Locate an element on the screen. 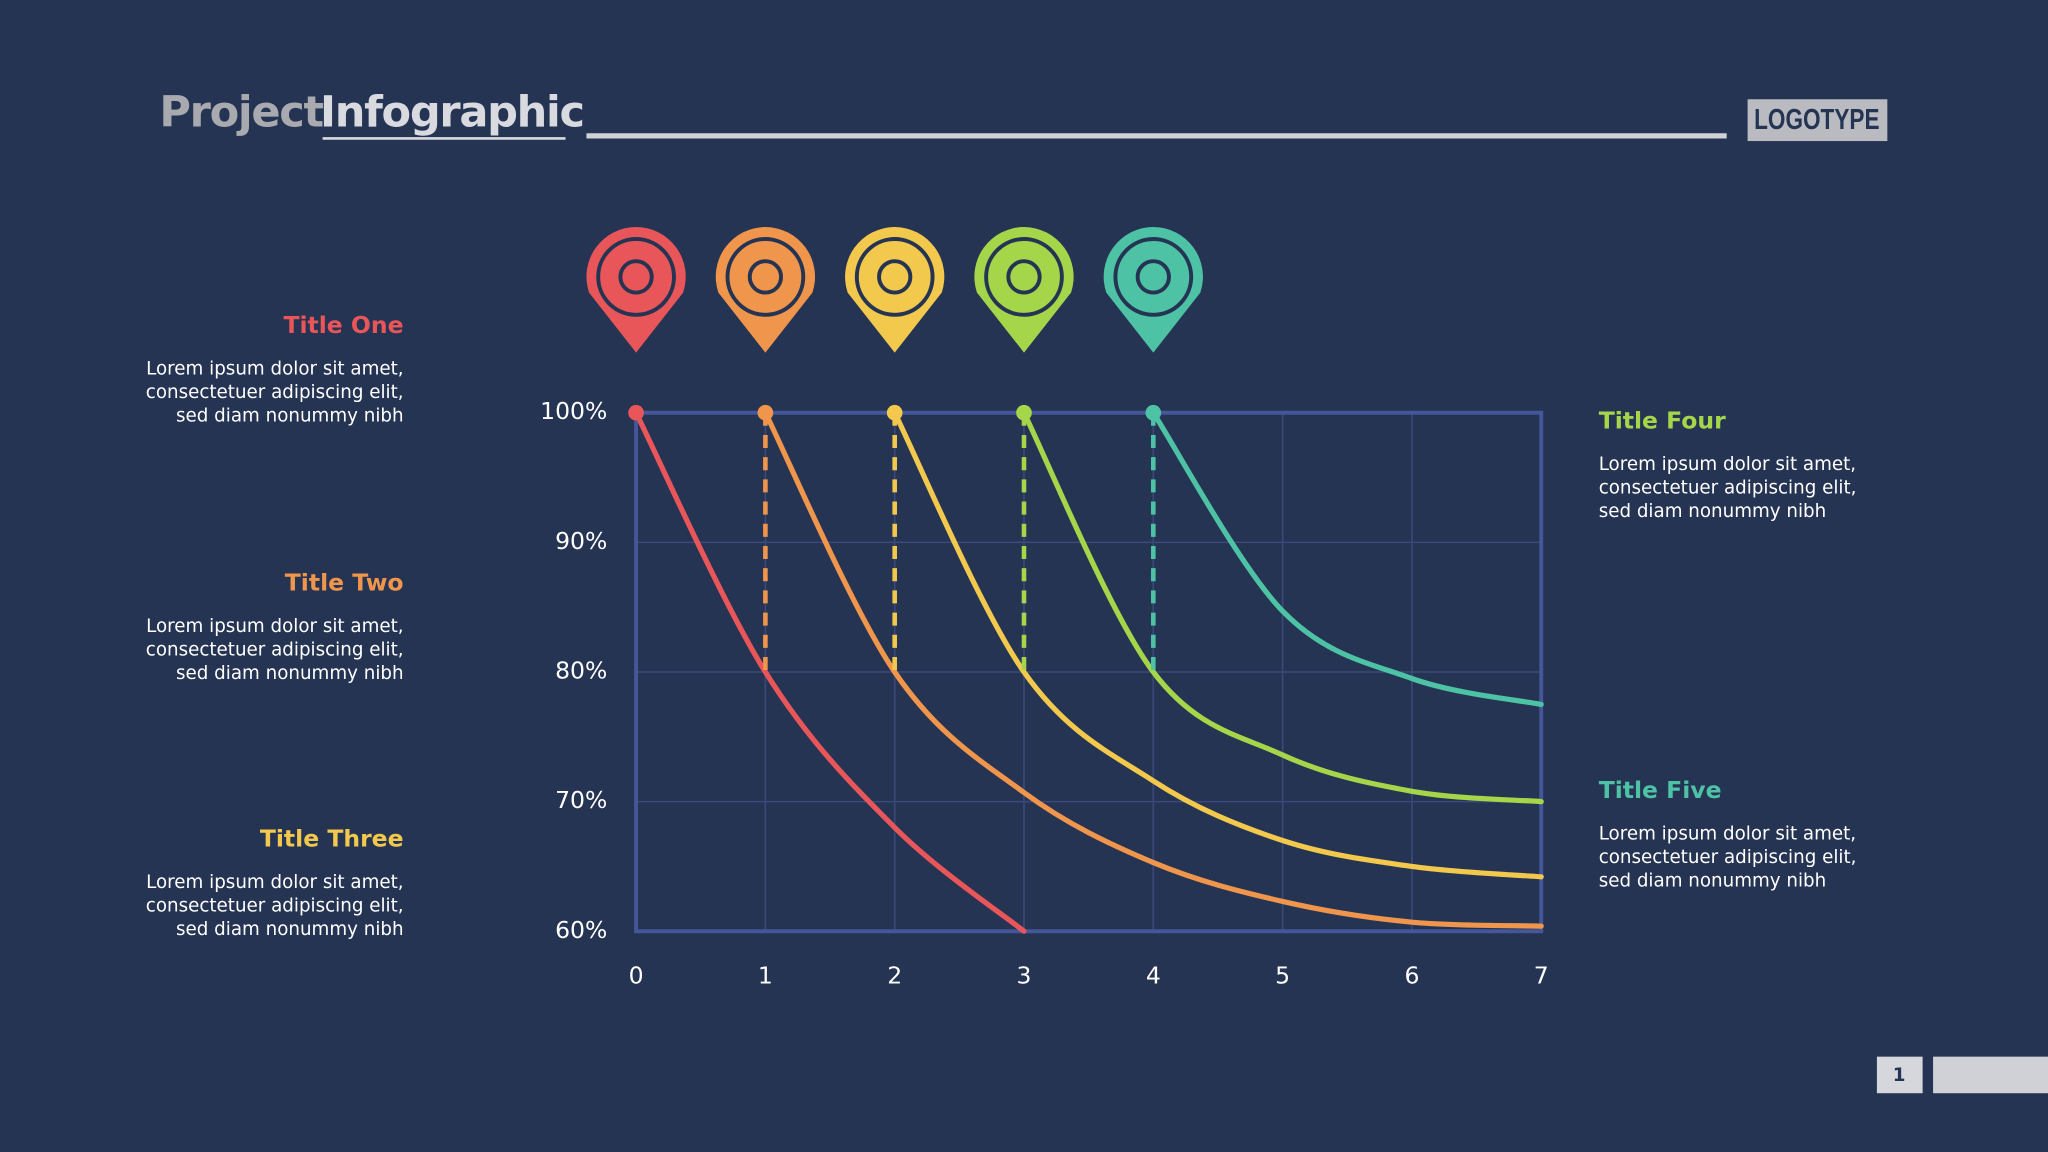  section-title: Title Two is located at coordinates (344, 582).